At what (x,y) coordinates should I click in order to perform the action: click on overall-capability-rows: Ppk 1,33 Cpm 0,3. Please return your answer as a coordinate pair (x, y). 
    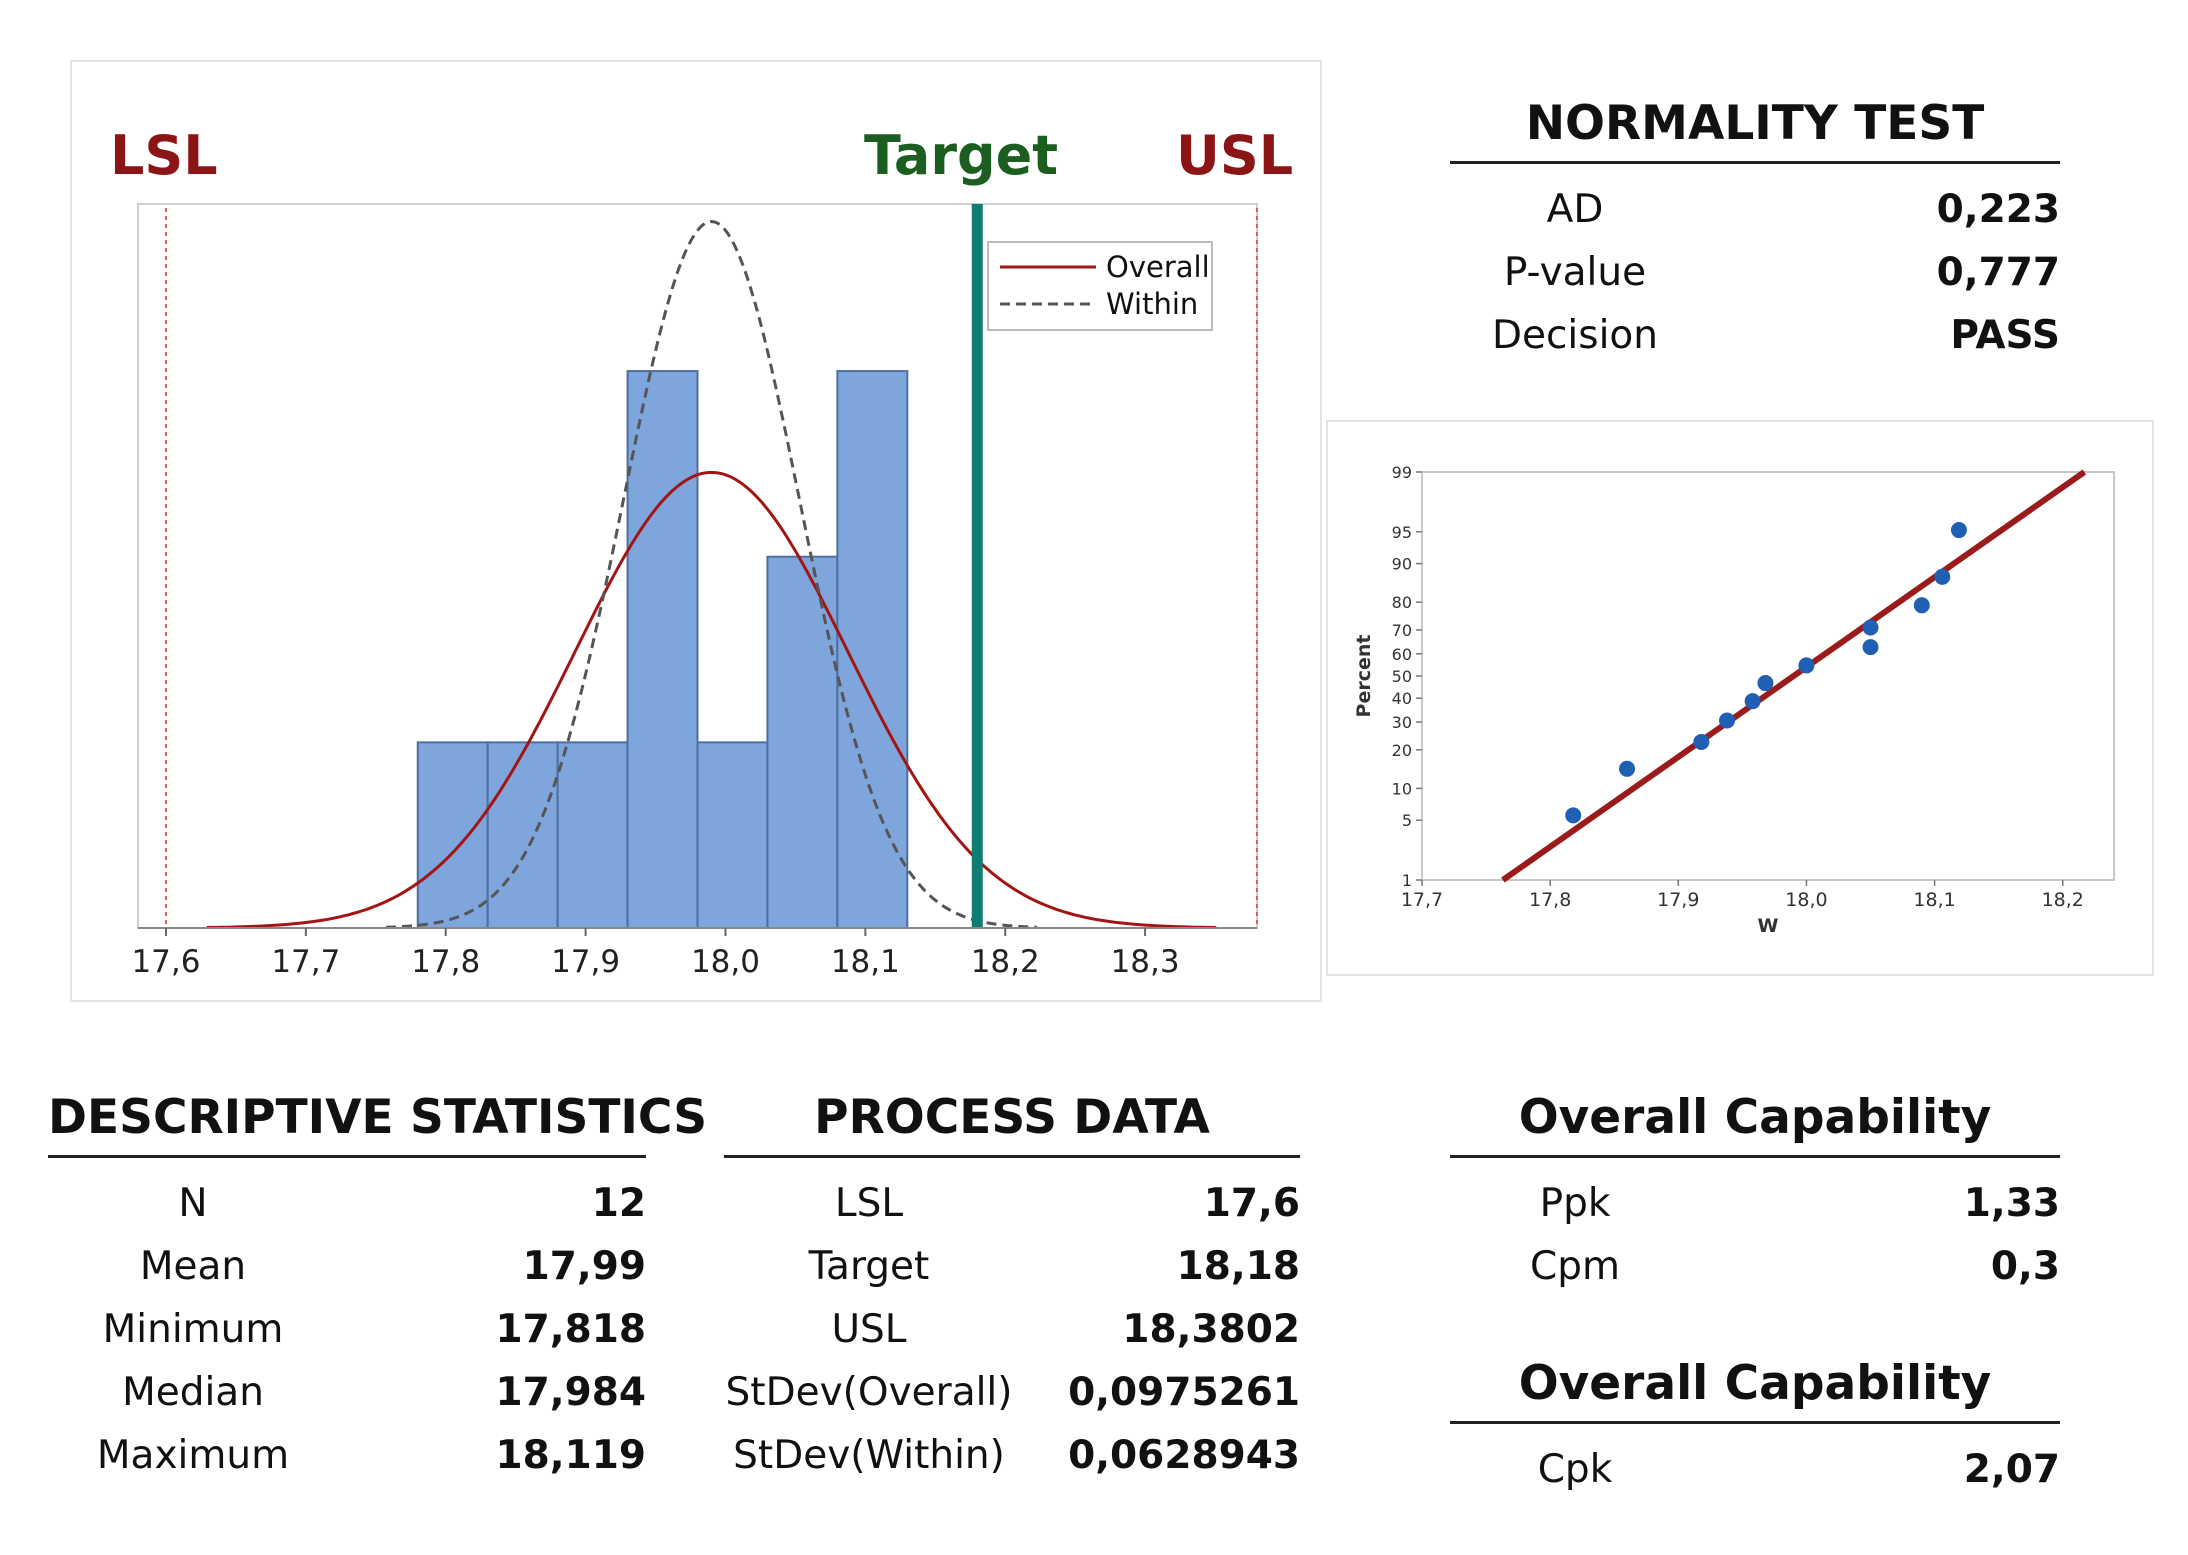
    Looking at the image, I should click on (1755, 1235).